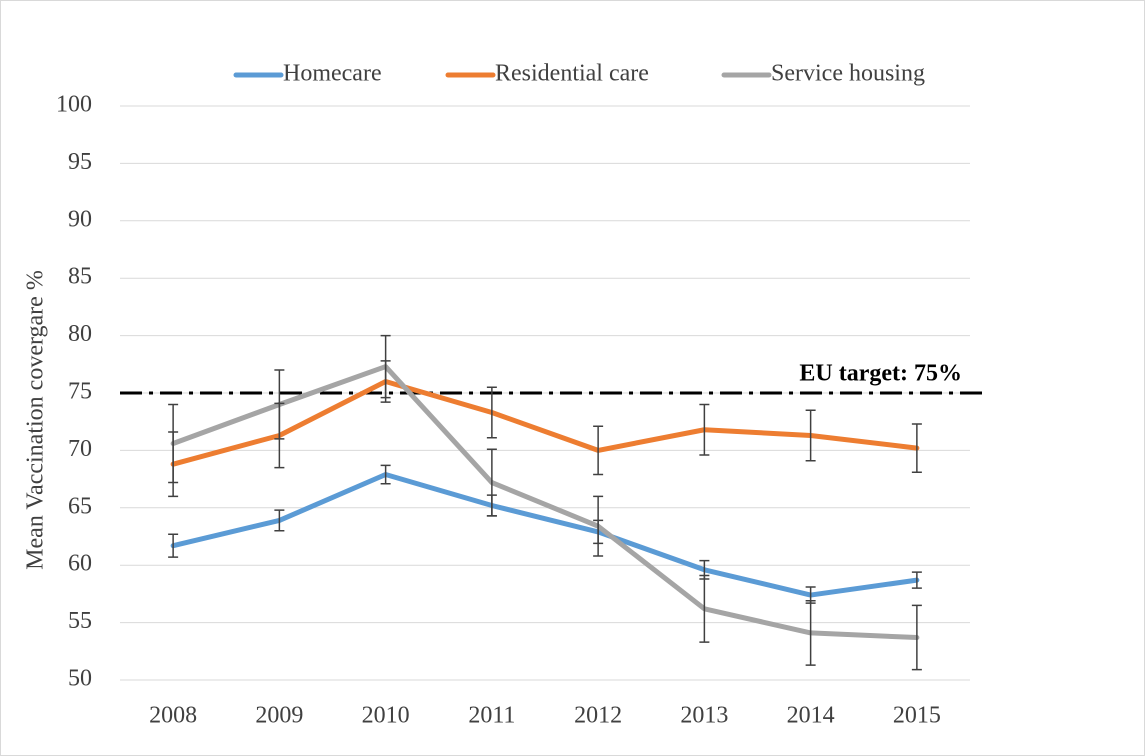  I want to click on y-axis-label: Mean Vaccination covergare %, so click(36, 420).